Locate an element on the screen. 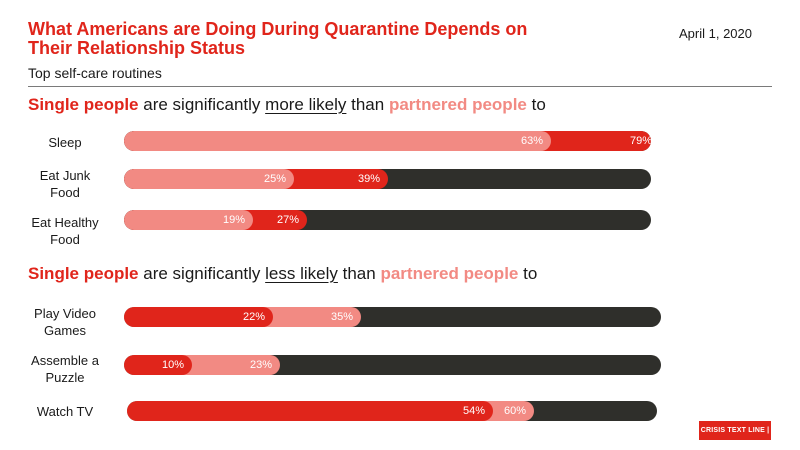 The width and height of the screenshot is (800, 450). value-label-partnered: 35% is located at coordinates (342, 317).